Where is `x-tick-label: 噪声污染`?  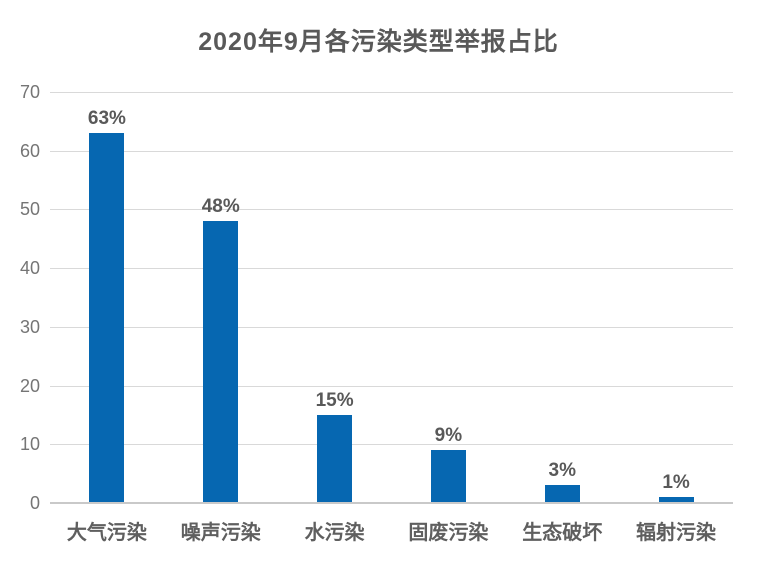 x-tick-label: 噪声污染 is located at coordinates (220, 533).